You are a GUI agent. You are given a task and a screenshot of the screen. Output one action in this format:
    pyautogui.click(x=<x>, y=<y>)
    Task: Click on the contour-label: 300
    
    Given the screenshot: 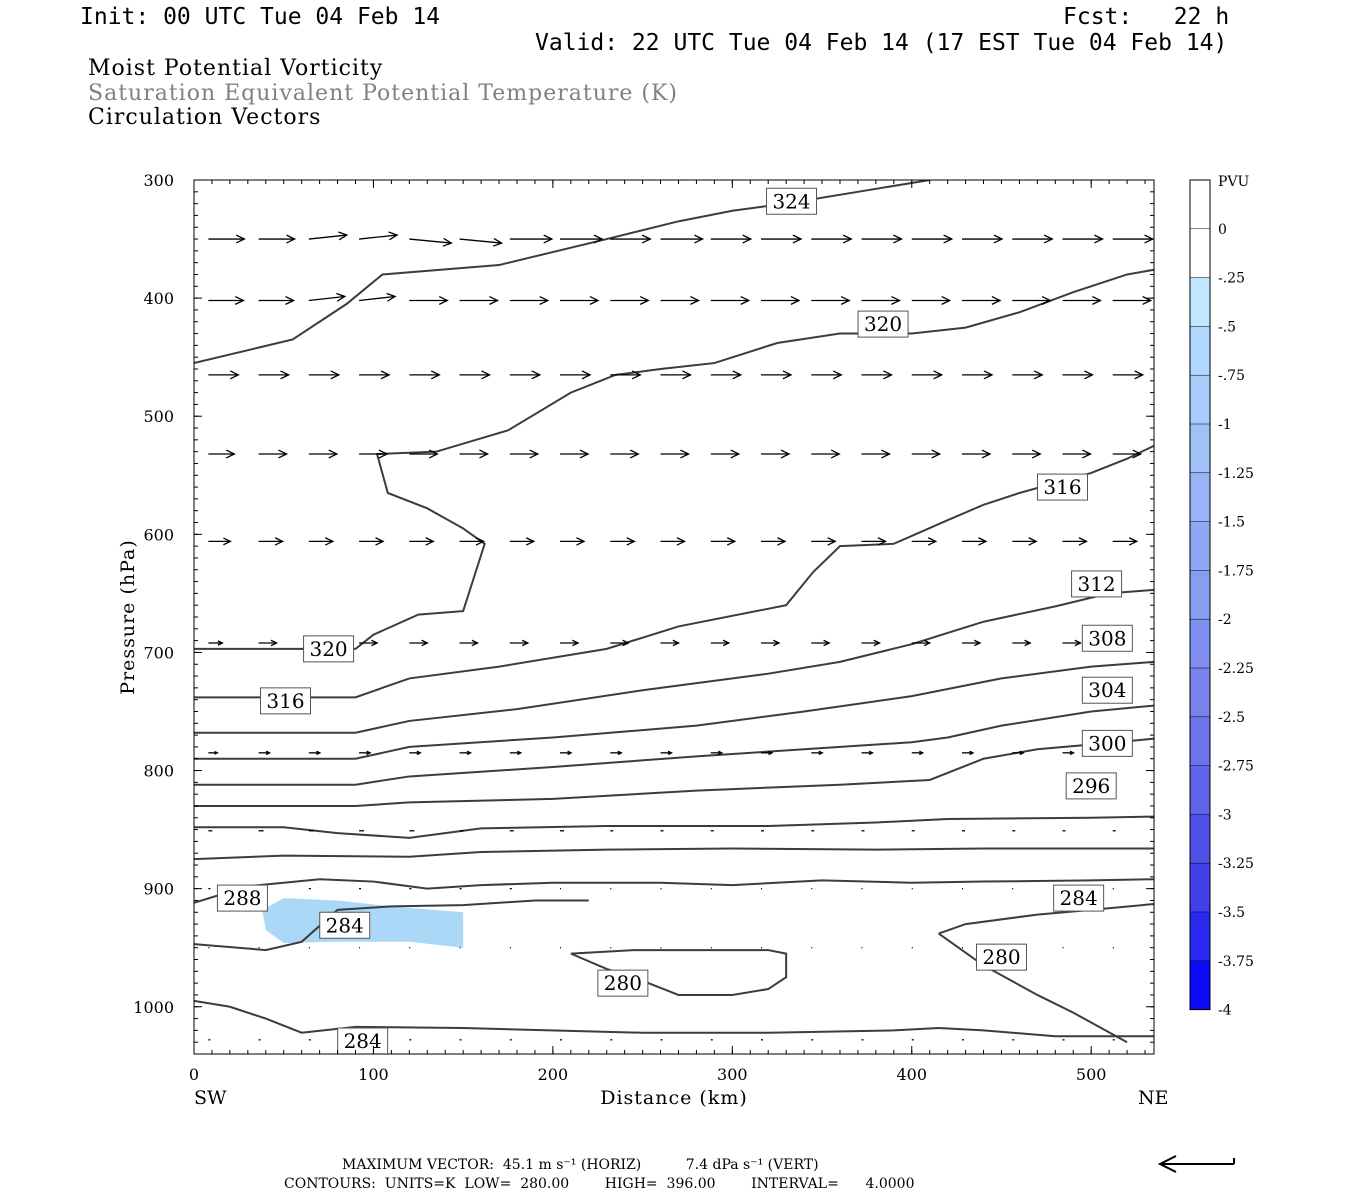 What is the action you would take?
    pyautogui.click(x=1107, y=743)
    